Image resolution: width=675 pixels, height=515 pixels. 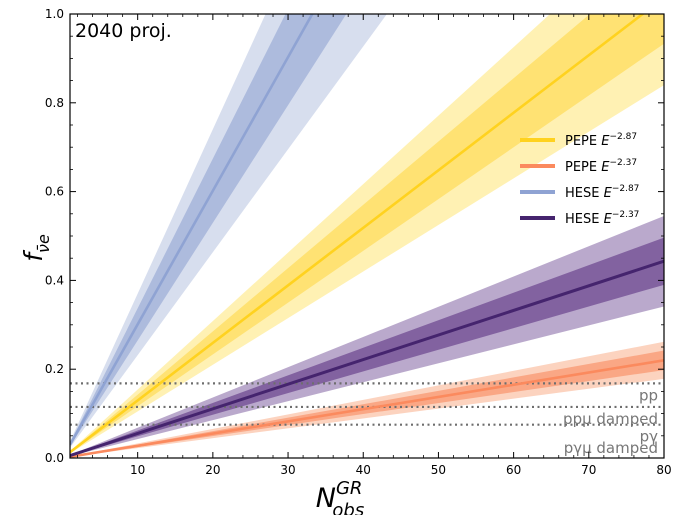 What do you see at coordinates (54, 280) in the screenshot?
I see `y-tick-label-2: 0.4` at bounding box center [54, 280].